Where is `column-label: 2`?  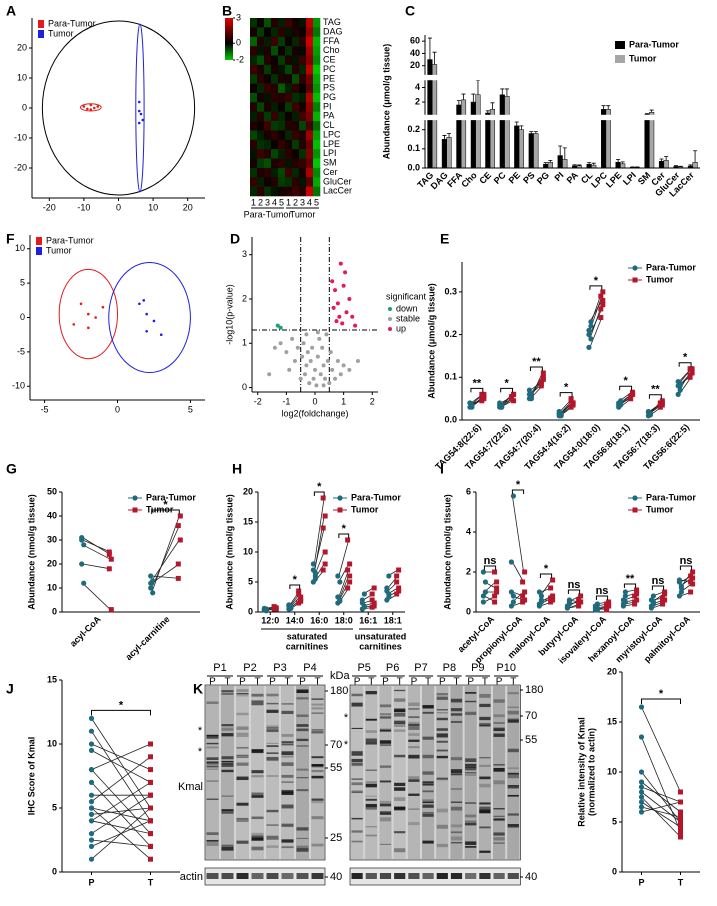 column-label: 2 is located at coordinates (260, 202).